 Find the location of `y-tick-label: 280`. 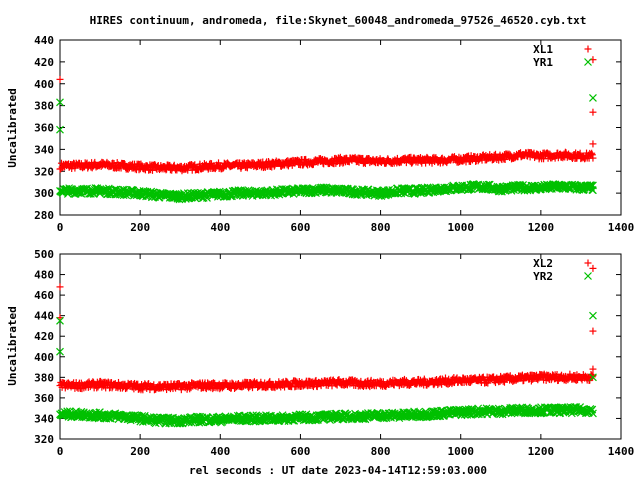

y-tick-label: 280 is located at coordinates (44, 215).